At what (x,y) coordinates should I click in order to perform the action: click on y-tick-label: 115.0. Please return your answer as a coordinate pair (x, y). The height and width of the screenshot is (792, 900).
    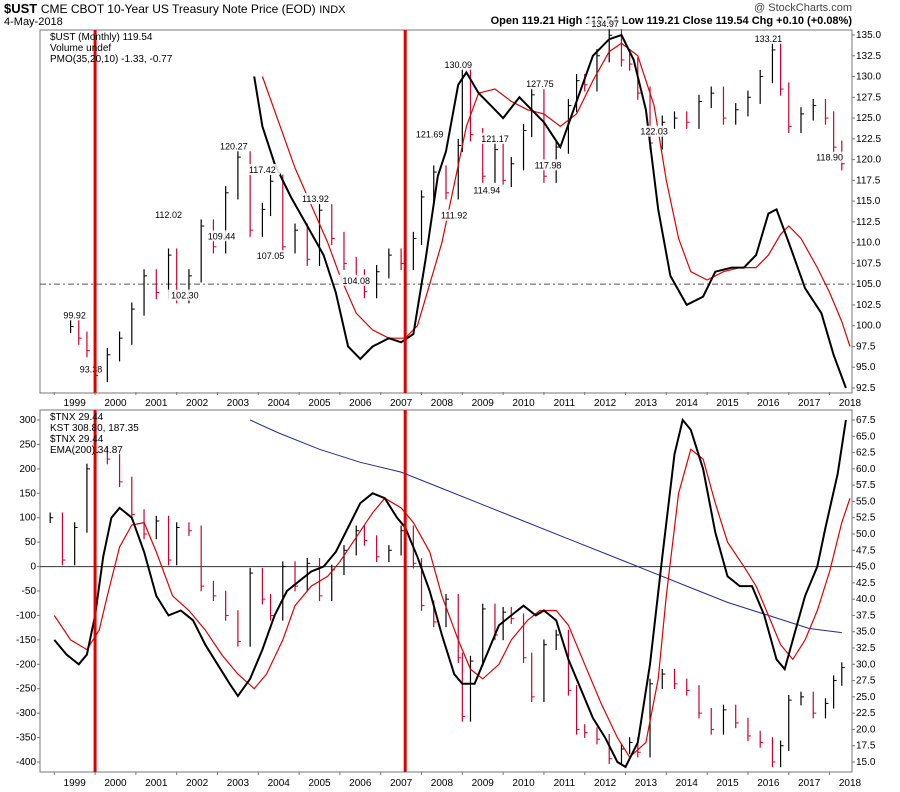
    Looking at the image, I should click on (868, 201).